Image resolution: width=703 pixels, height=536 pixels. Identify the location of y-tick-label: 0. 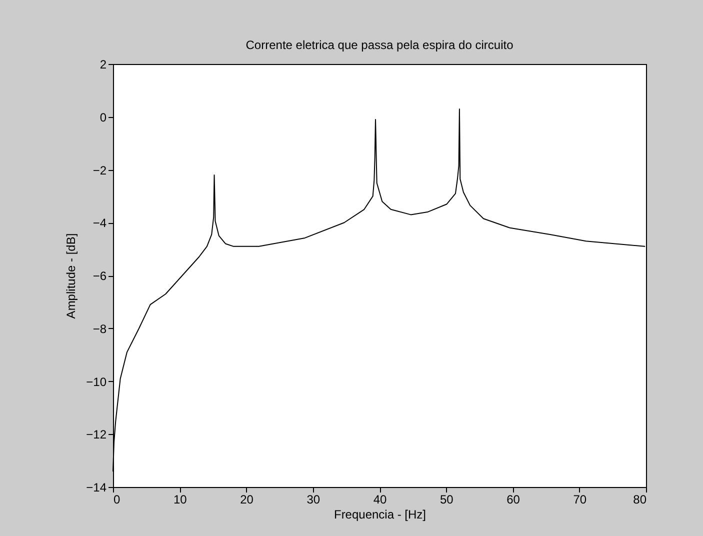
(103, 117).